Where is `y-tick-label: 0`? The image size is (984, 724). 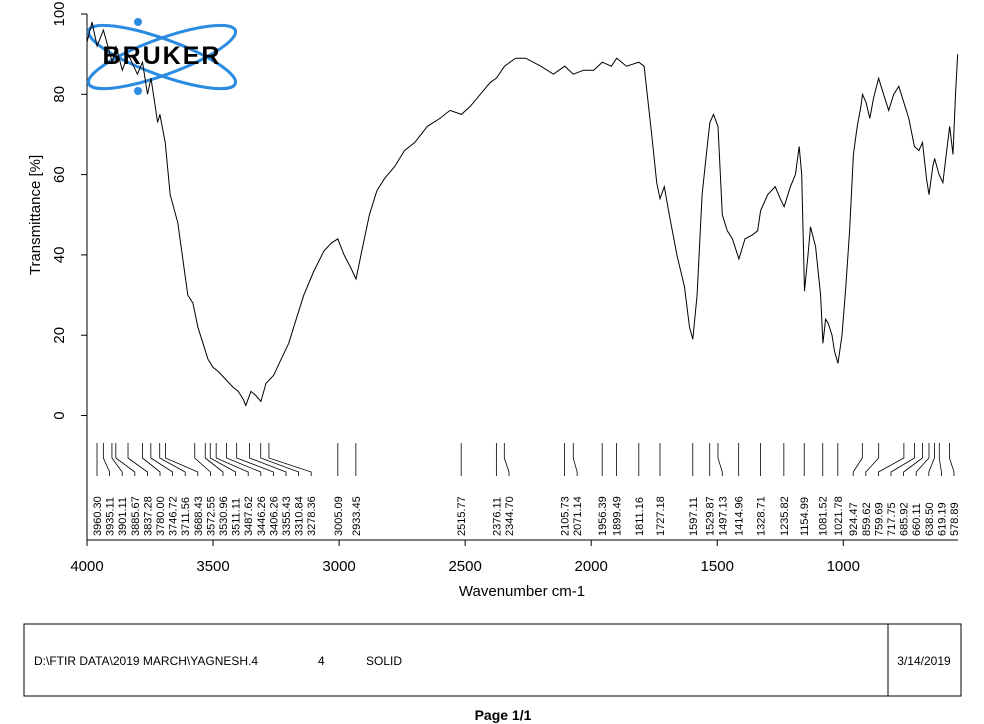 y-tick-label: 0 is located at coordinates (59, 415).